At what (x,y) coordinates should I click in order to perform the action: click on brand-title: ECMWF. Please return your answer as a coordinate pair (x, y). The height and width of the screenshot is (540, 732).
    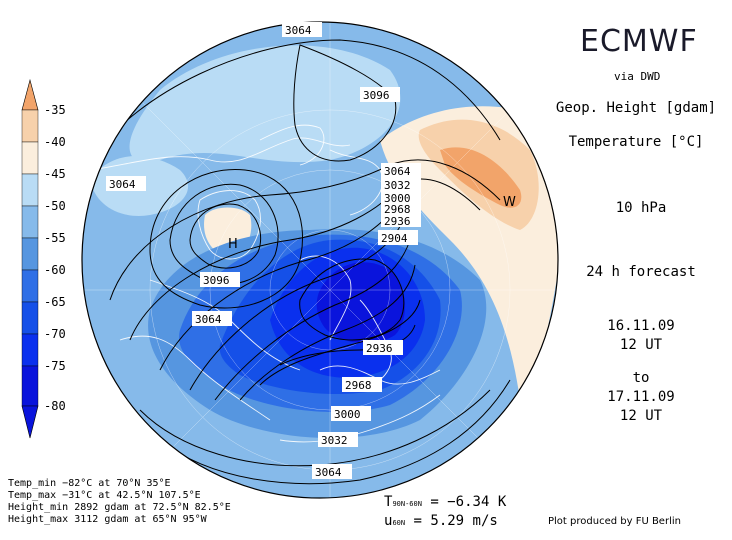
    Looking at the image, I should click on (639, 41).